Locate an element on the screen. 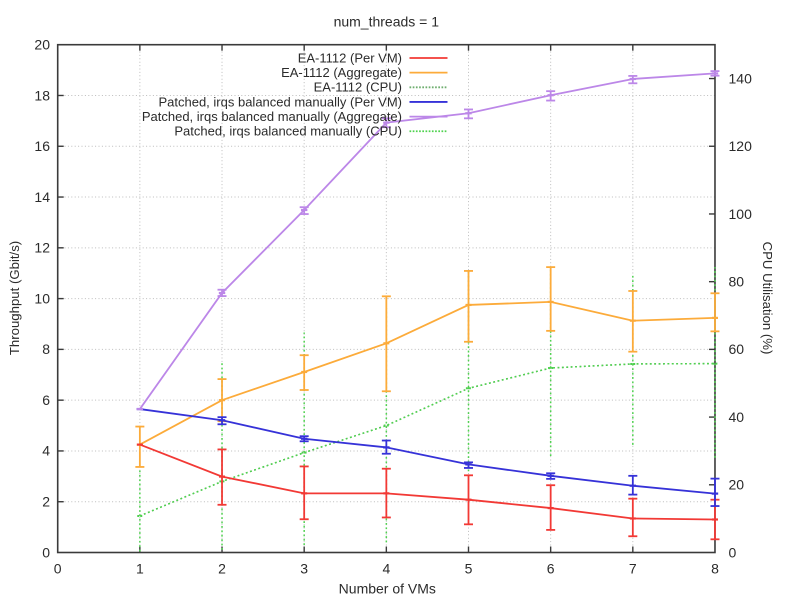 The image size is (800, 600). svg-text: 12 is located at coordinates (42, 248).